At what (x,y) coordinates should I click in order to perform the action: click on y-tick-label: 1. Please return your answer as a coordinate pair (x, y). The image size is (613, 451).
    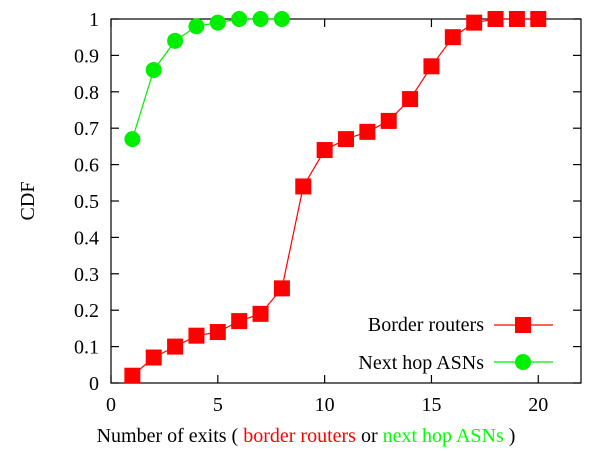
    Looking at the image, I should click on (94, 20).